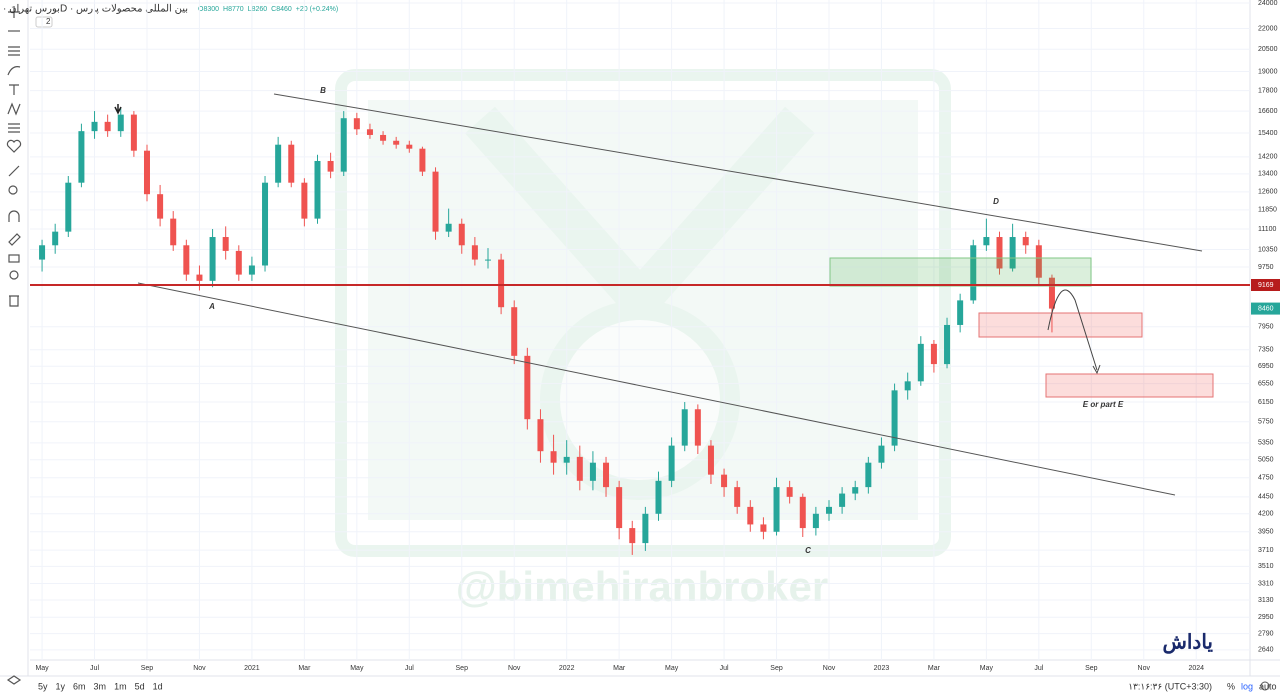  What do you see at coordinates (1266, 633) in the screenshot?
I see `y-tick-label: 2790` at bounding box center [1266, 633].